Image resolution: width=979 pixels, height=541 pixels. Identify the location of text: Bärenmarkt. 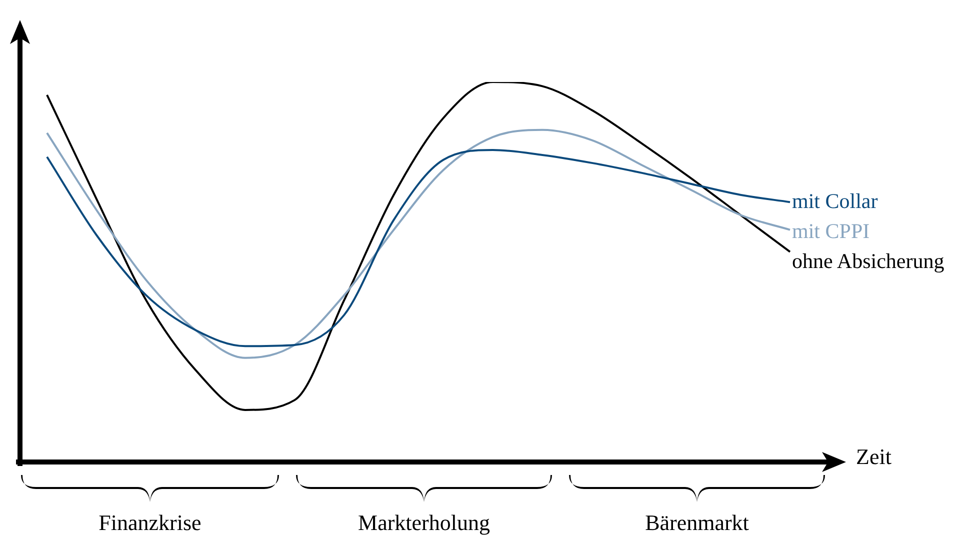
(697, 523).